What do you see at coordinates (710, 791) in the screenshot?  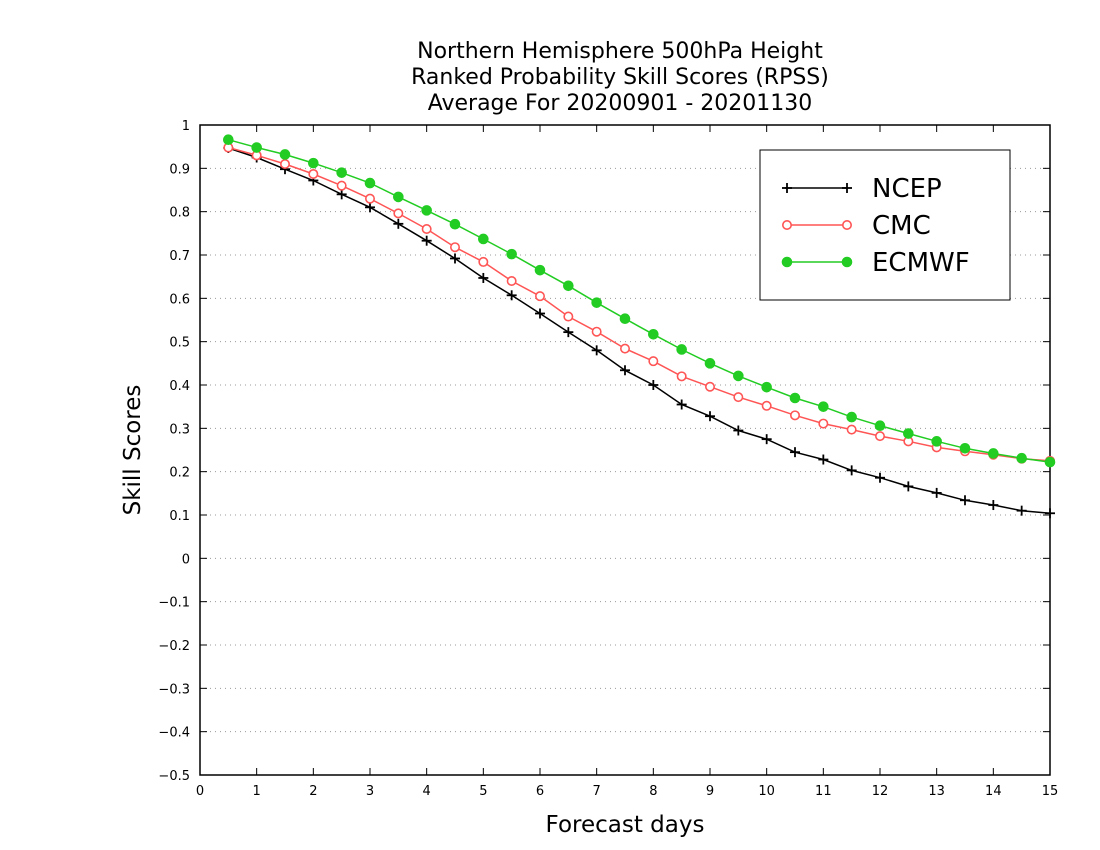 I see `x-tick-label: 9` at bounding box center [710, 791].